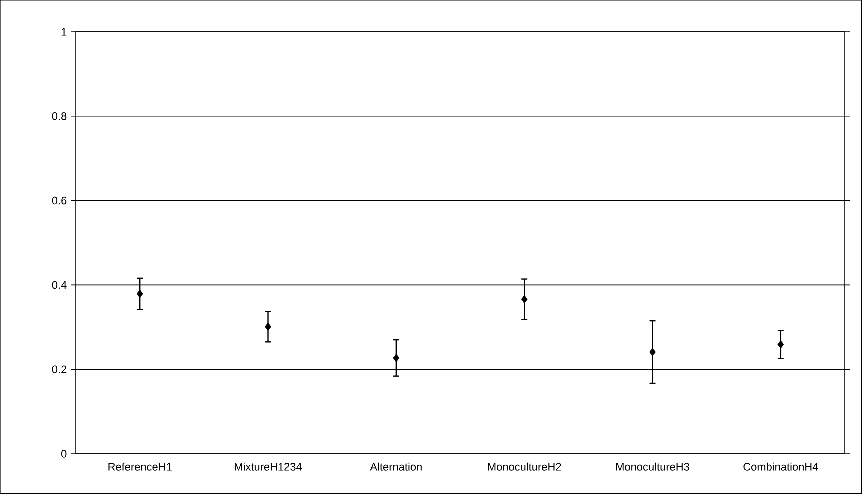  Describe the element at coordinates (653, 466) in the screenshot. I see `x-tick-label: MonocultureH3` at that location.